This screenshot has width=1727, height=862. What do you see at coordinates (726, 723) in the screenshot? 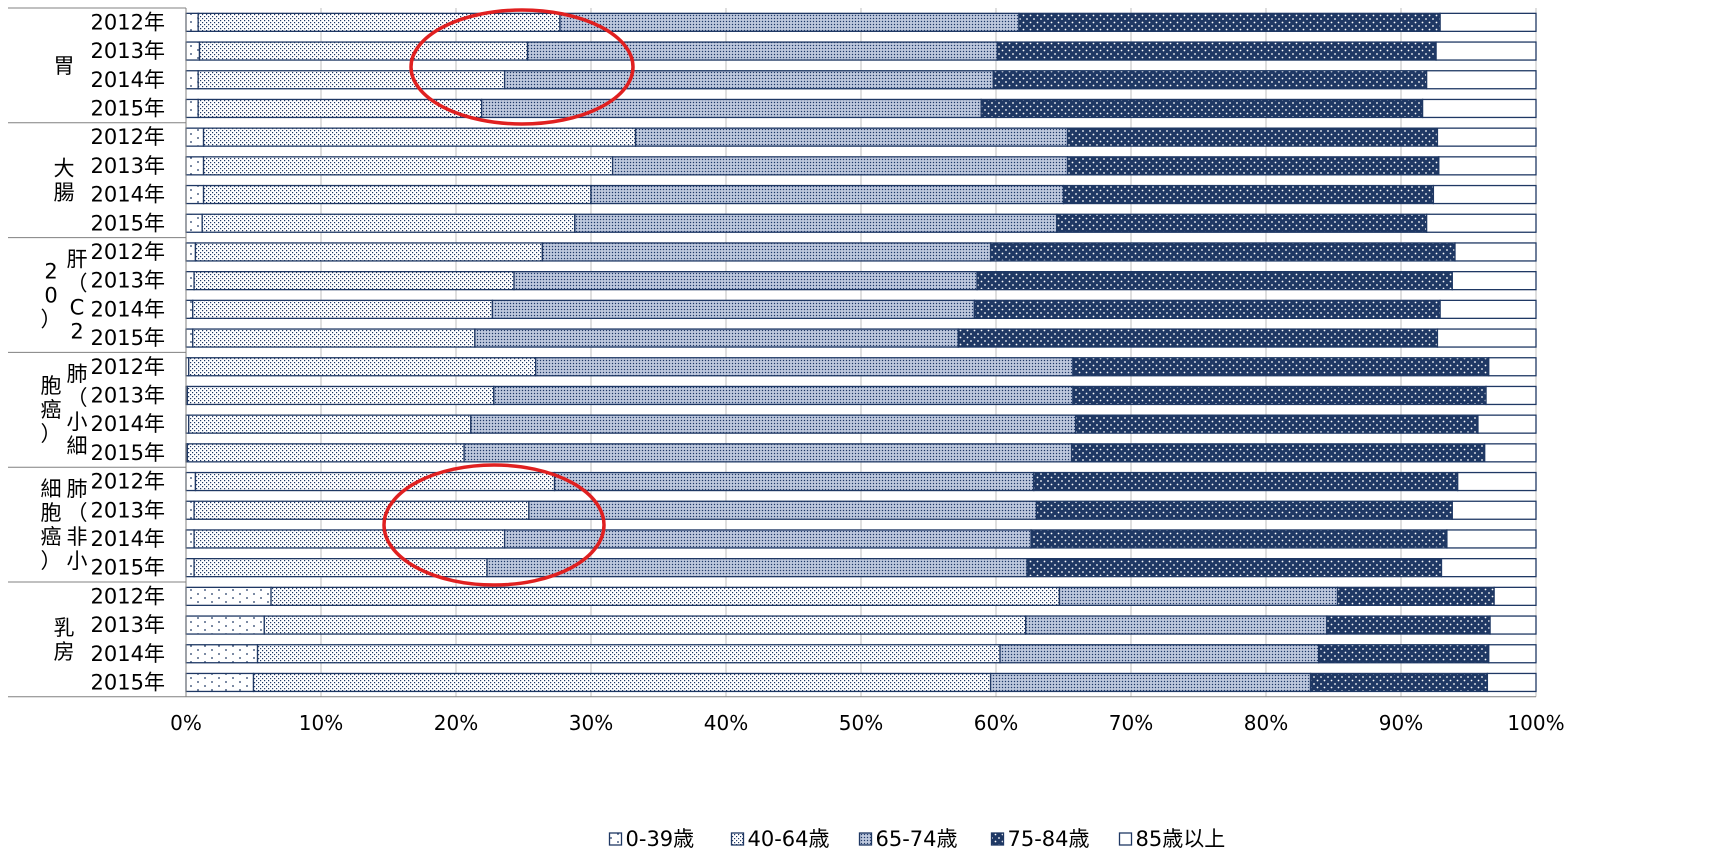
I see `x-tick-label: 40%` at bounding box center [726, 723].